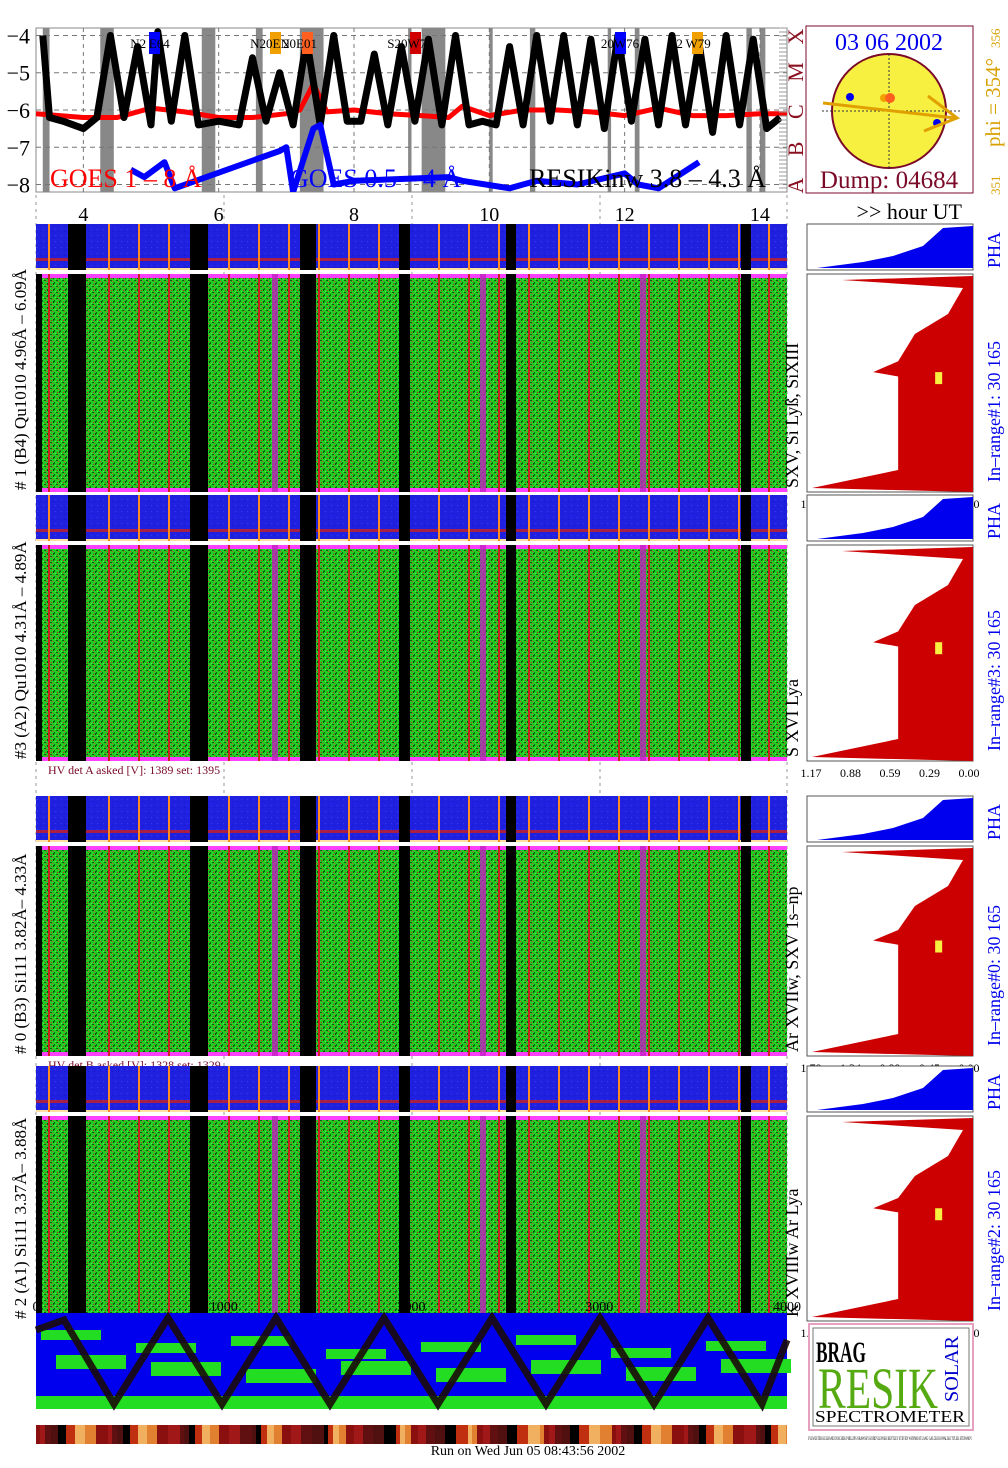  I want to click on lightcurve-series, so click(411, 110).